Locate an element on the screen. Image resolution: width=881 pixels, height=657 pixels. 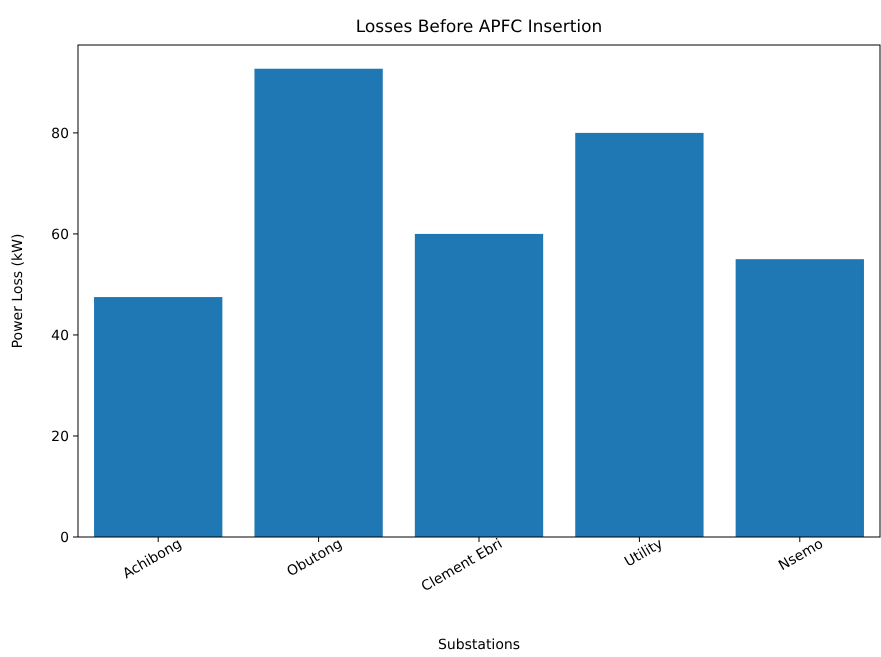
y-tick-label: 60 is located at coordinates (60, 234).